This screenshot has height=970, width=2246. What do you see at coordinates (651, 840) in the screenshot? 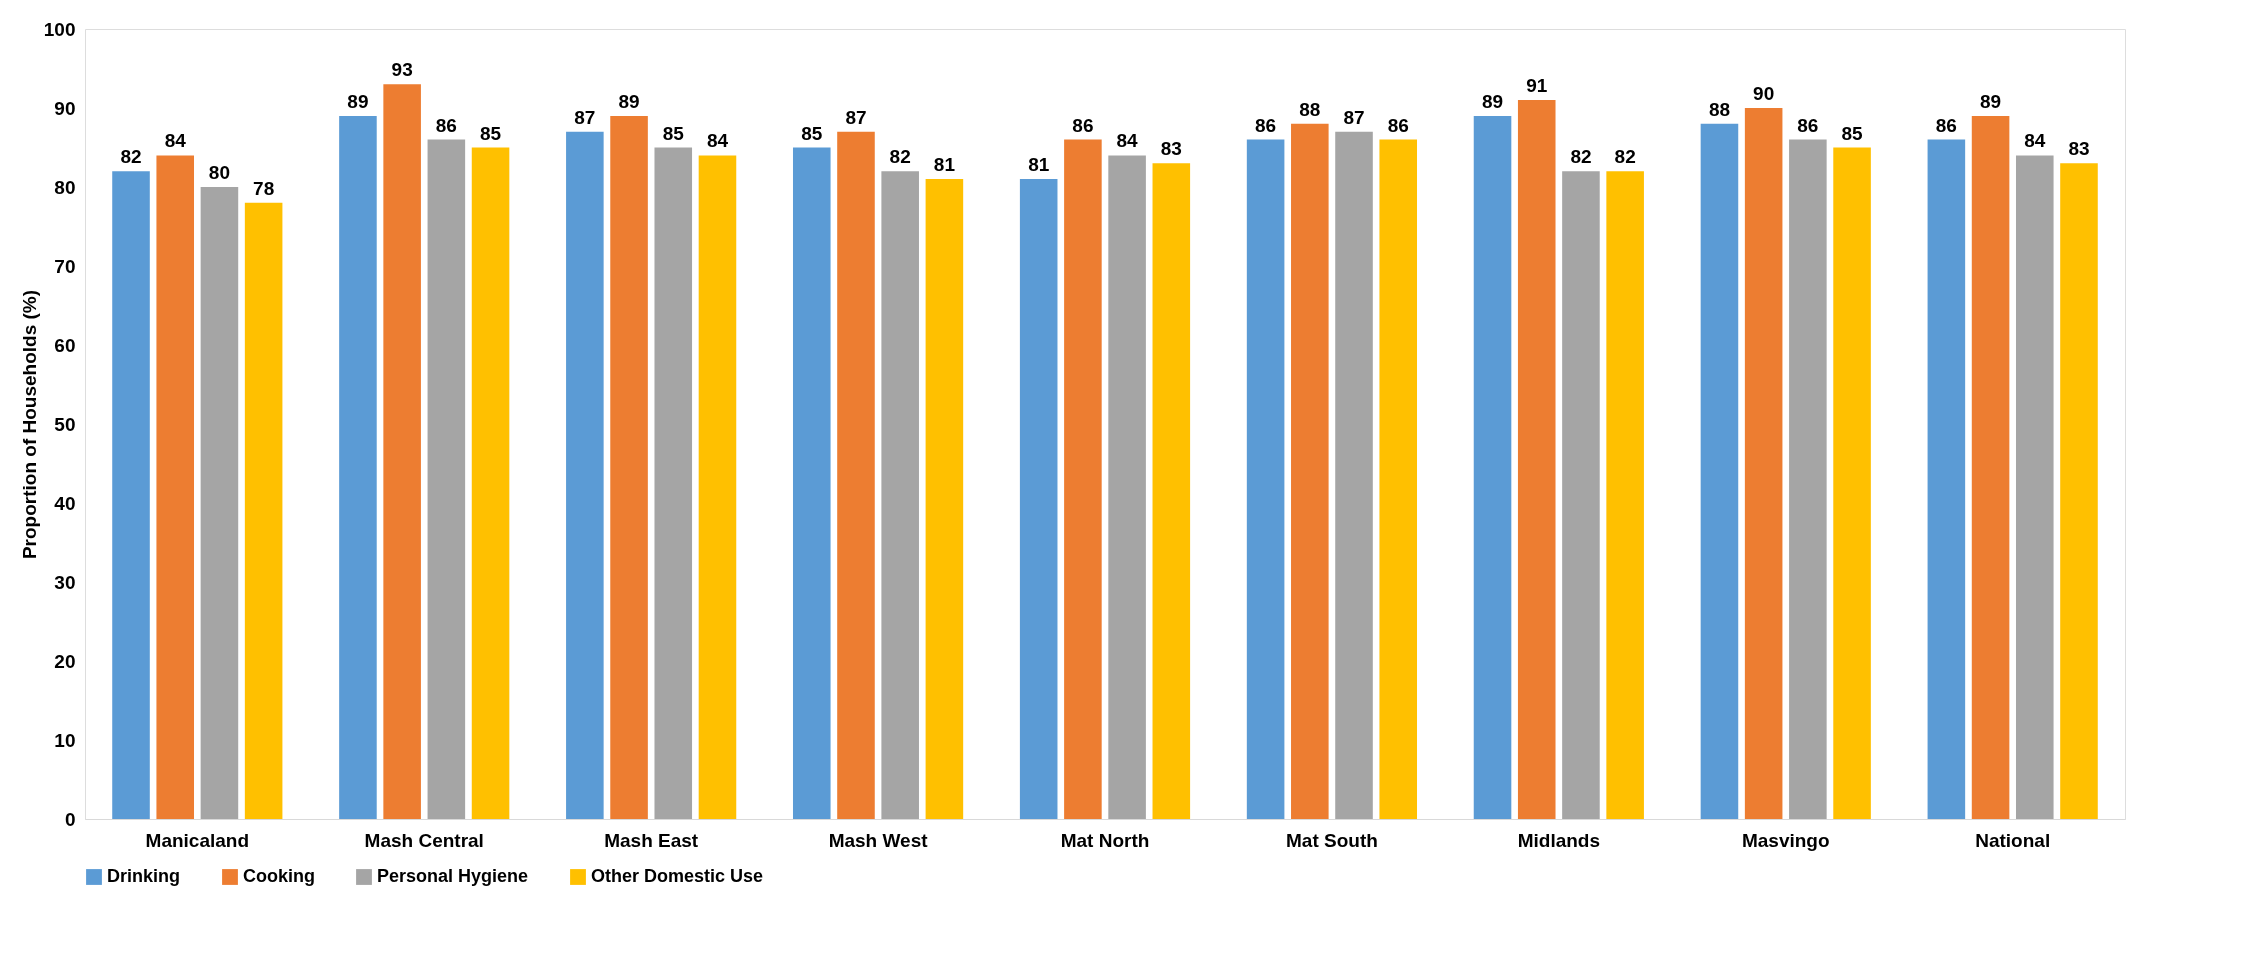
I see `x-tick-label: Mash East` at bounding box center [651, 840].